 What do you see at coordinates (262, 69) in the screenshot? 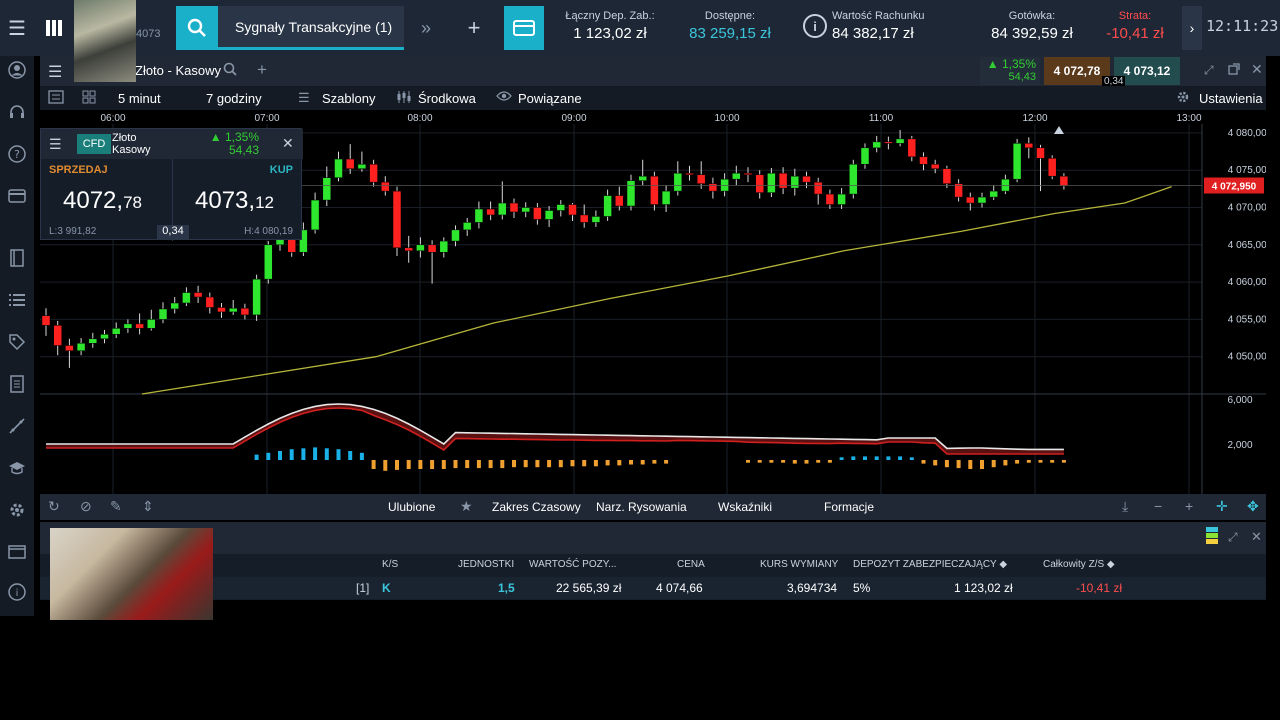
I see `add-instrument-icon: +` at bounding box center [262, 69].